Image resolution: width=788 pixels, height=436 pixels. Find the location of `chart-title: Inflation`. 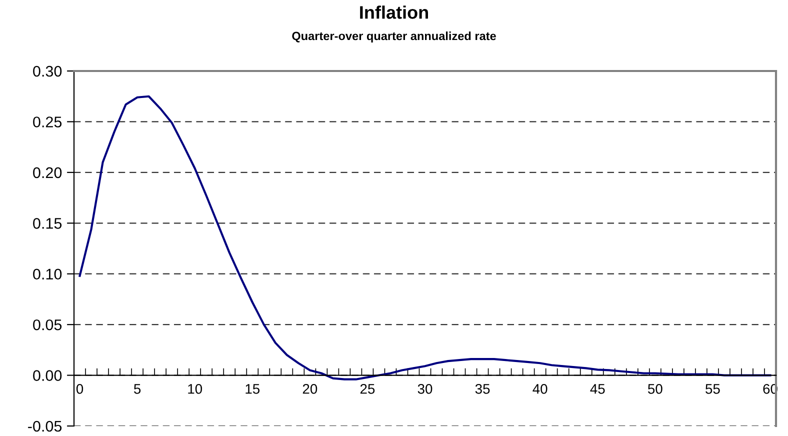

chart-title: Inflation is located at coordinates (394, 12).